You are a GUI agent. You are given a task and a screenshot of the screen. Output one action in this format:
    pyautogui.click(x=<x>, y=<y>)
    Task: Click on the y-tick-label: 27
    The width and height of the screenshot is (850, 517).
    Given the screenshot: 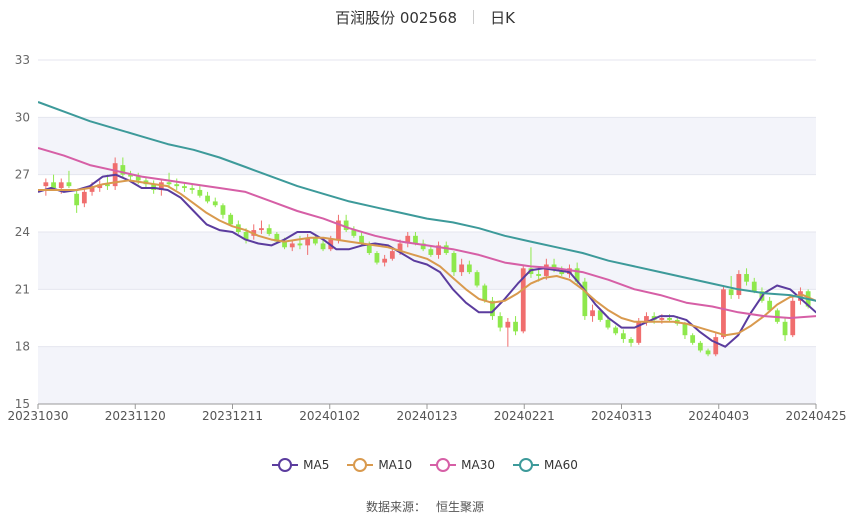 What is the action you would take?
    pyautogui.click(x=22, y=175)
    